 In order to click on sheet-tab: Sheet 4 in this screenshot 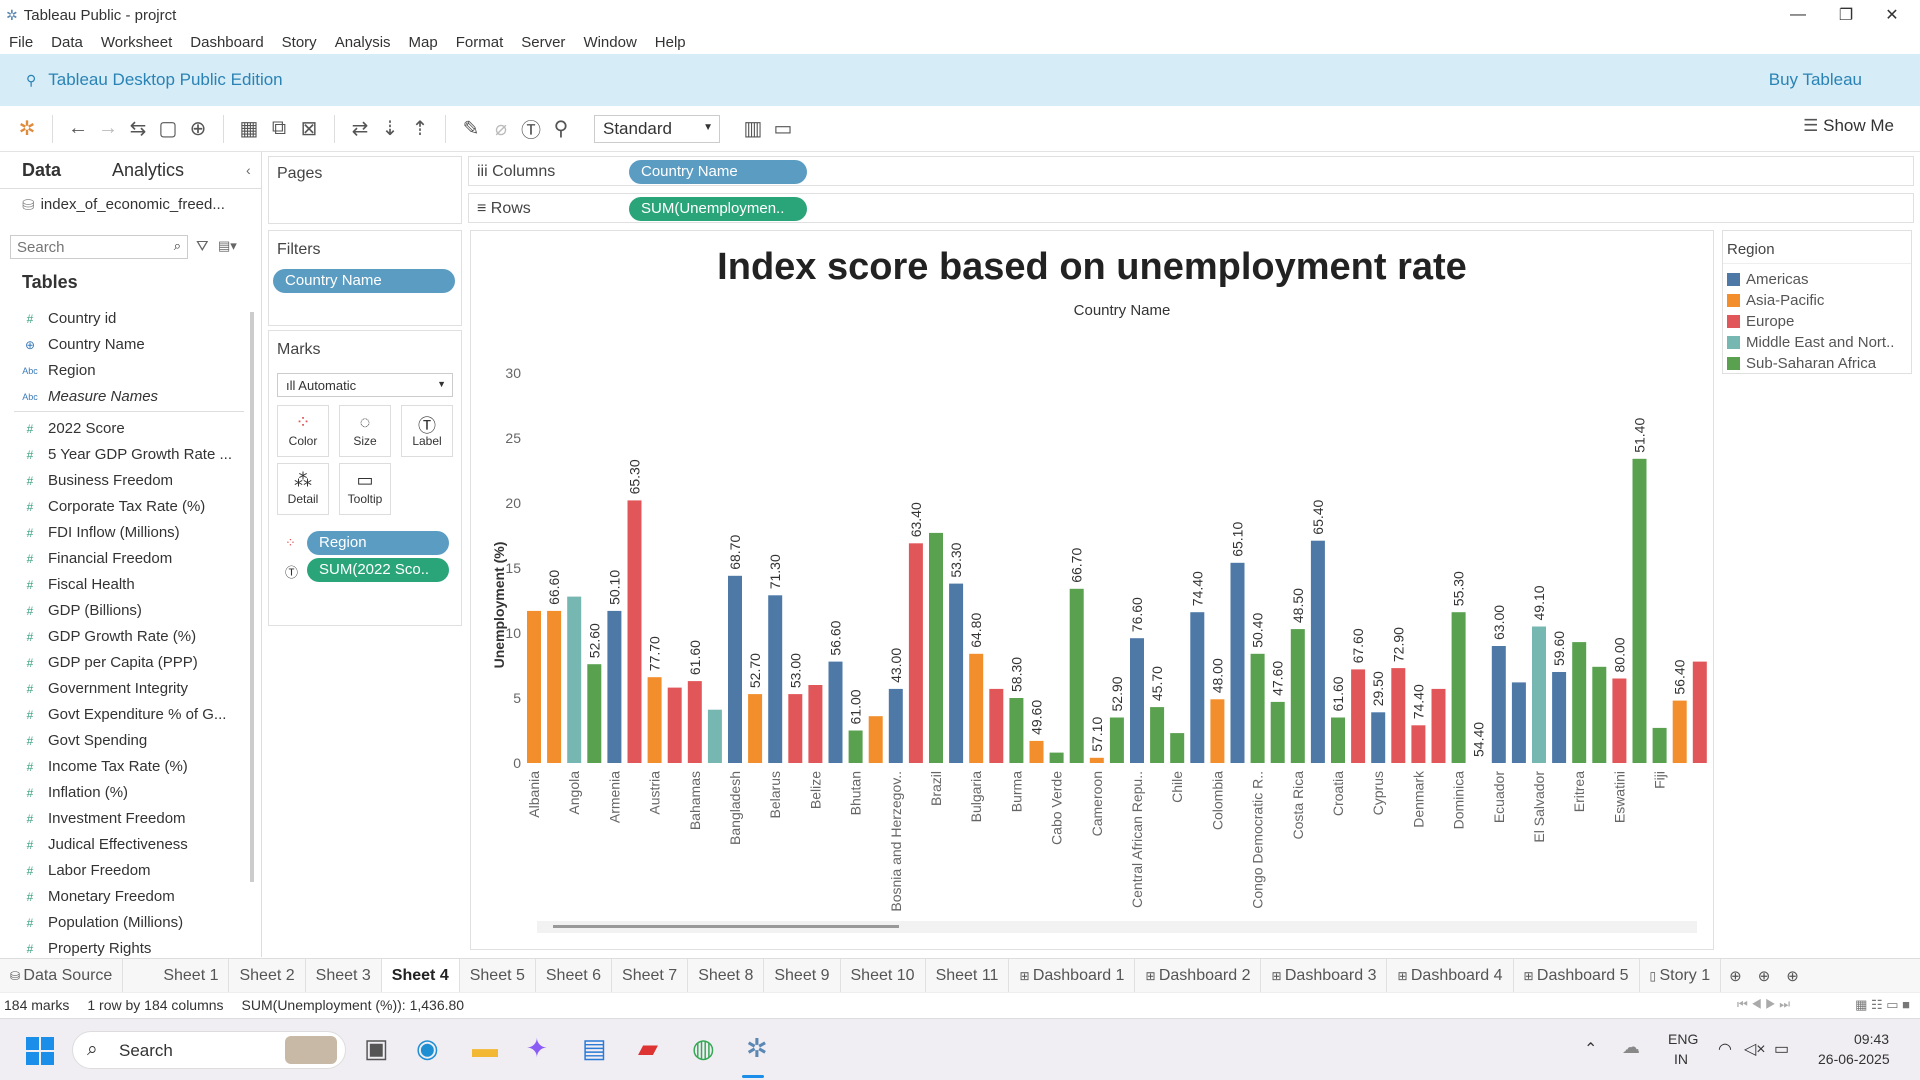, I will do `click(420, 975)`.